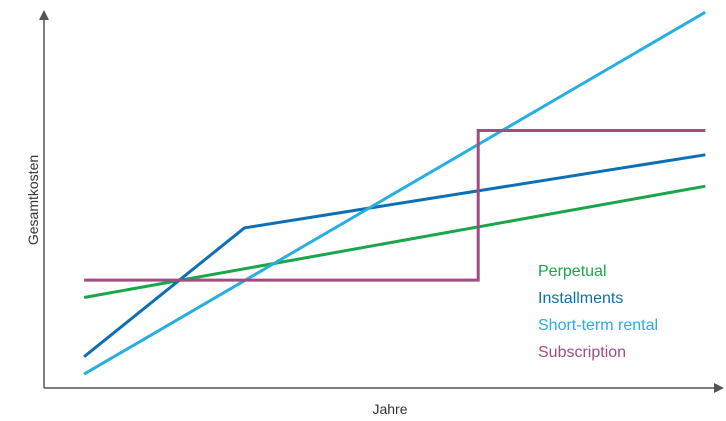 The height and width of the screenshot is (421, 726). Describe the element at coordinates (580, 298) in the screenshot. I see `legend-item-installments: Installments` at that location.